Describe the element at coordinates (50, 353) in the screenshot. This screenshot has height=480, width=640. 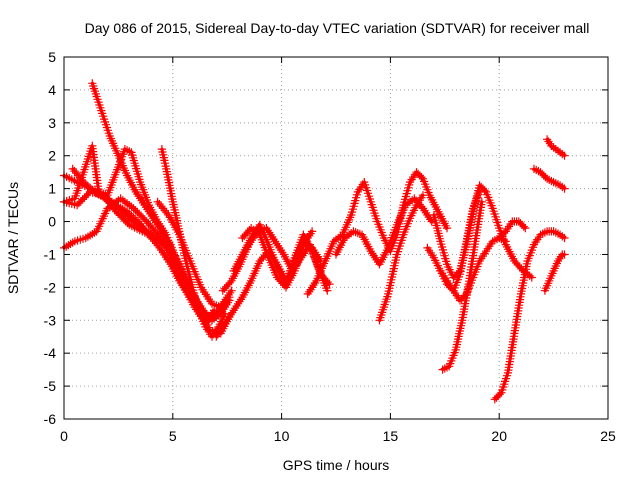
I see `y-tick-label: -4` at that location.